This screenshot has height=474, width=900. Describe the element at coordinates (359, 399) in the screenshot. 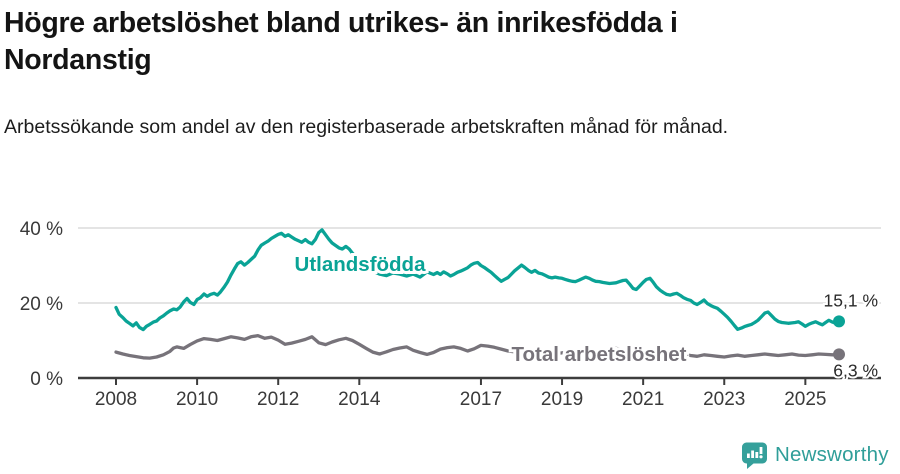

I see `x-tick-label-2014: 2014` at that location.